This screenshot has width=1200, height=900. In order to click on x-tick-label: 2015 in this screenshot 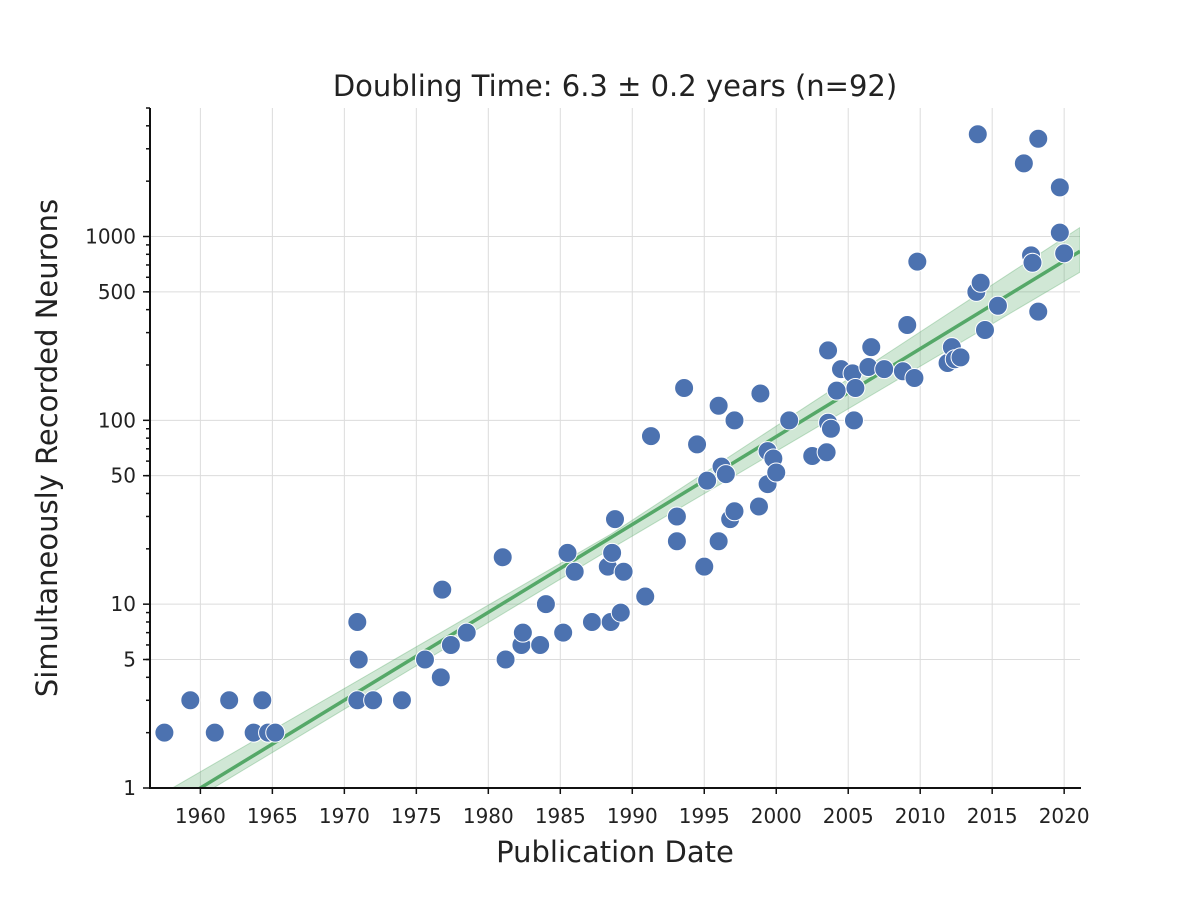, I will do `click(992, 816)`.